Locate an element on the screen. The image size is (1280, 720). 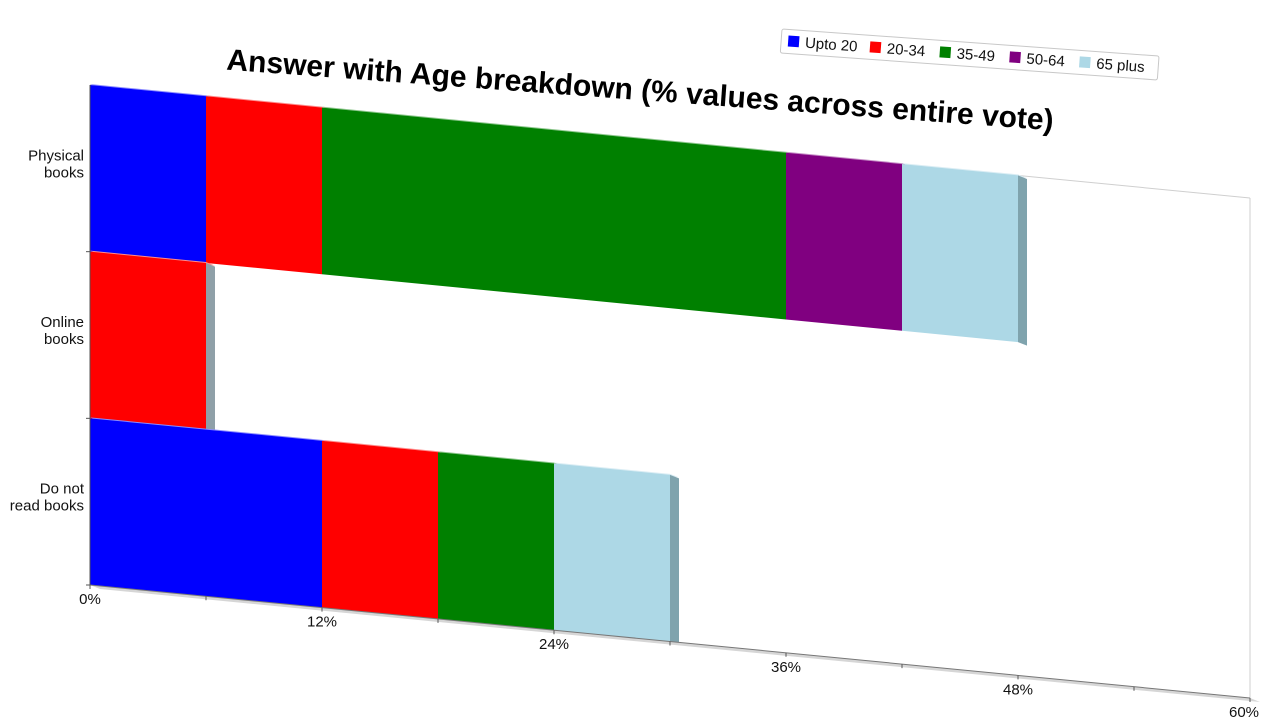
legend-label: 65 plus is located at coordinates (1120, 66).